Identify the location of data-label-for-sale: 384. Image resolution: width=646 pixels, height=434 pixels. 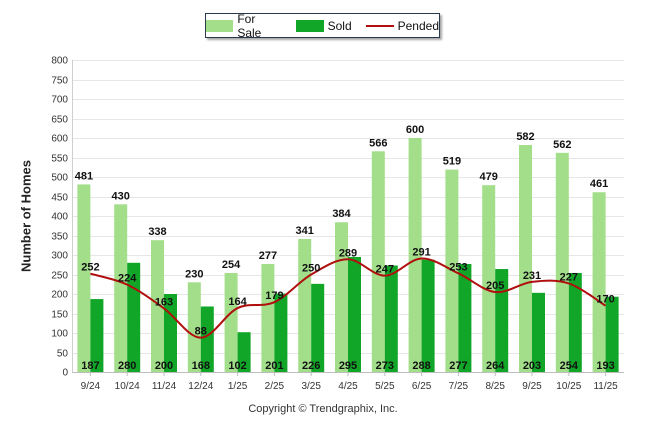
(341, 214).